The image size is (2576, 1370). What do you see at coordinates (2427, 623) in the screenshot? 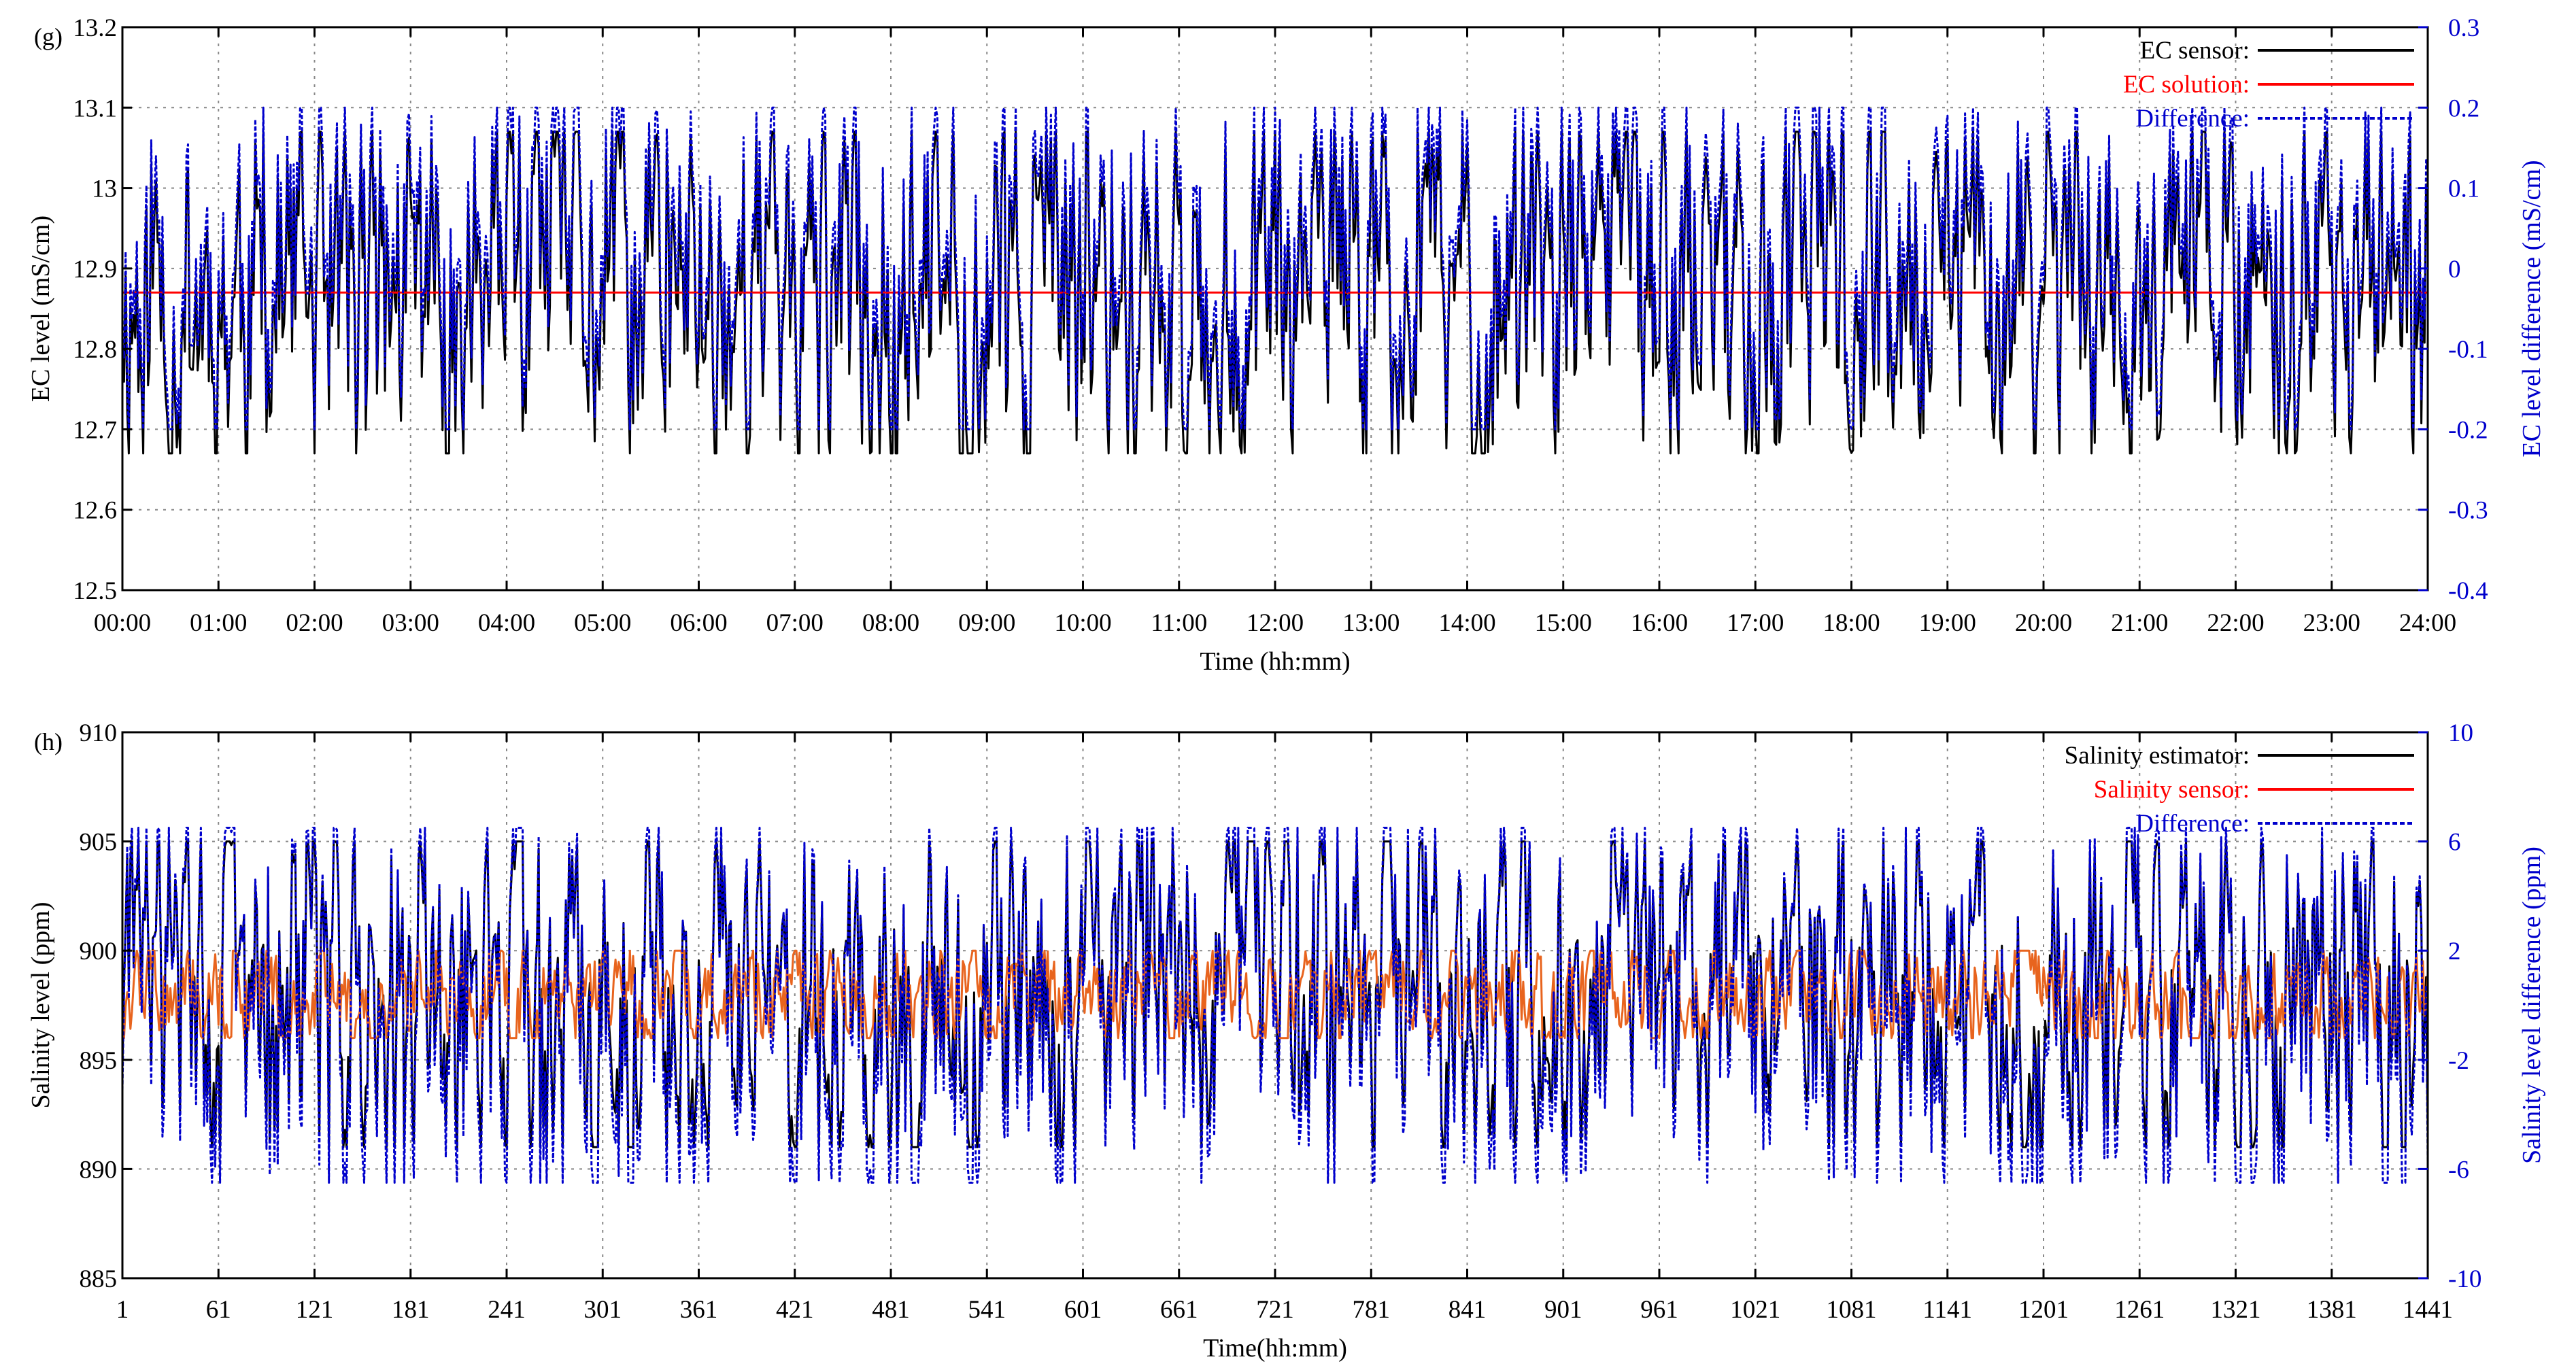
I see `x-tick-label: 24:00` at bounding box center [2427, 623].